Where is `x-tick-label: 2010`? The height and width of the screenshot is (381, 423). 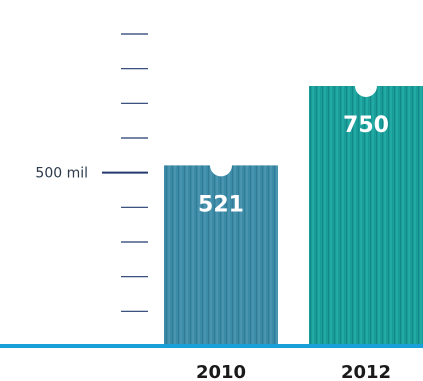
x-tick-label: 2010 is located at coordinates (221, 371).